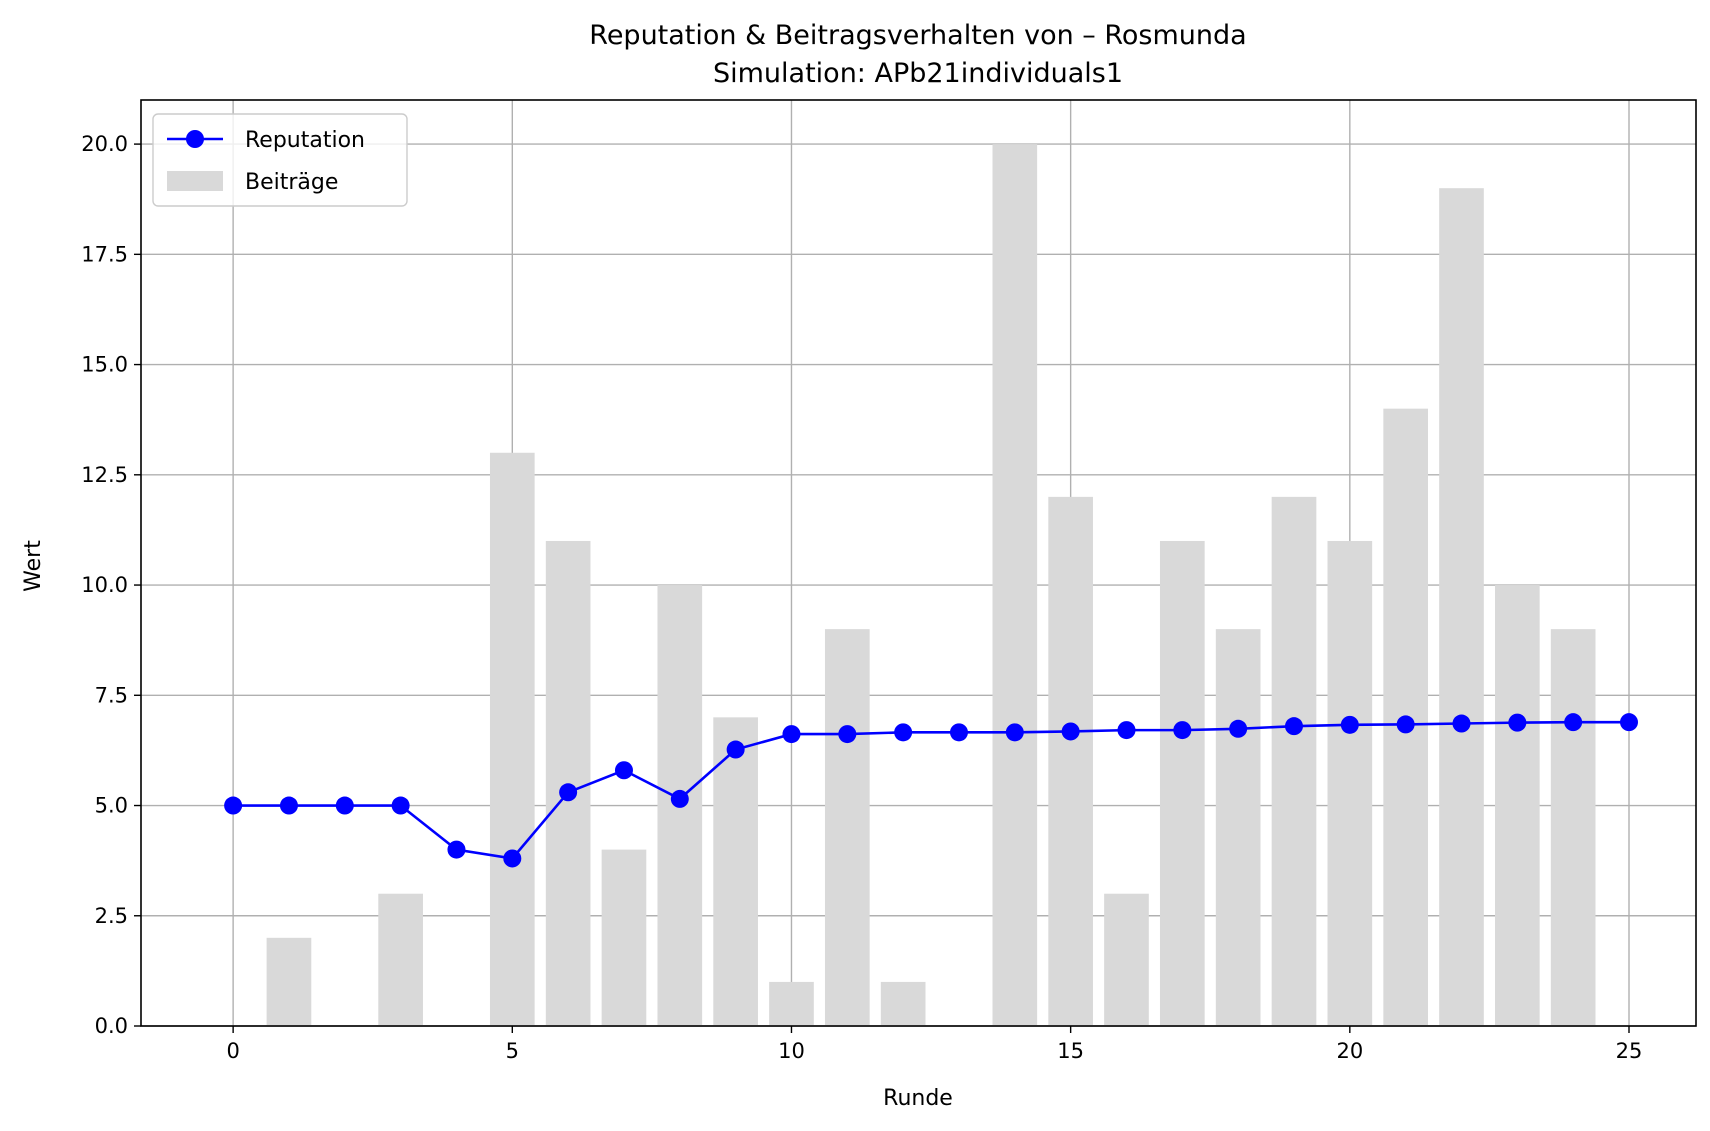 This screenshot has width=1710, height=1131. Describe the element at coordinates (305, 140) in the screenshot. I see `legend-reputation-label: Reputation` at that location.